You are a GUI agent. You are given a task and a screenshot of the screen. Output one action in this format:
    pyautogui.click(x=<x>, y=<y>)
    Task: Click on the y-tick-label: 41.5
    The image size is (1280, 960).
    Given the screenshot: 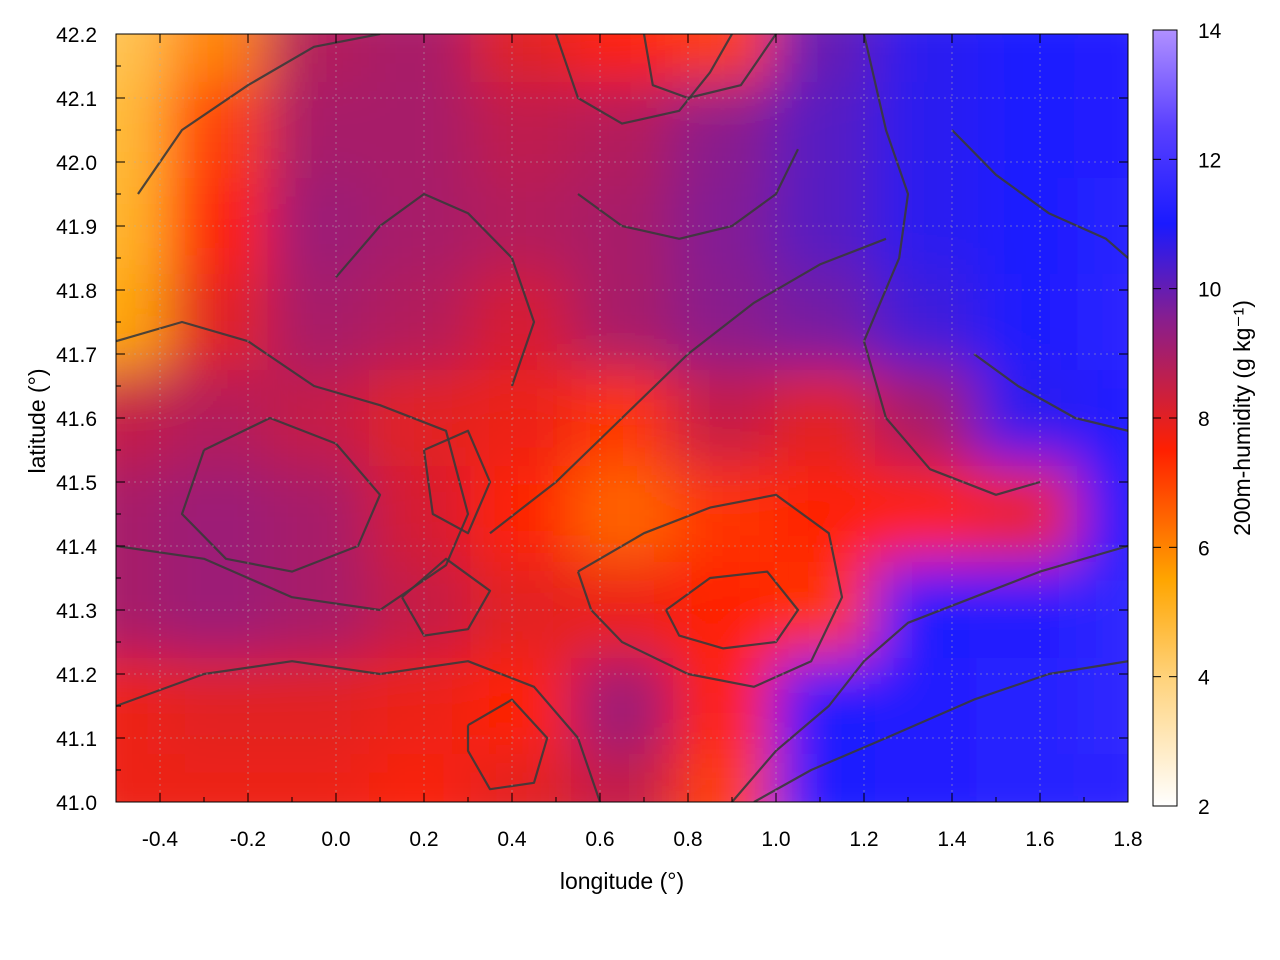 What is the action you would take?
    pyautogui.click(x=76, y=483)
    